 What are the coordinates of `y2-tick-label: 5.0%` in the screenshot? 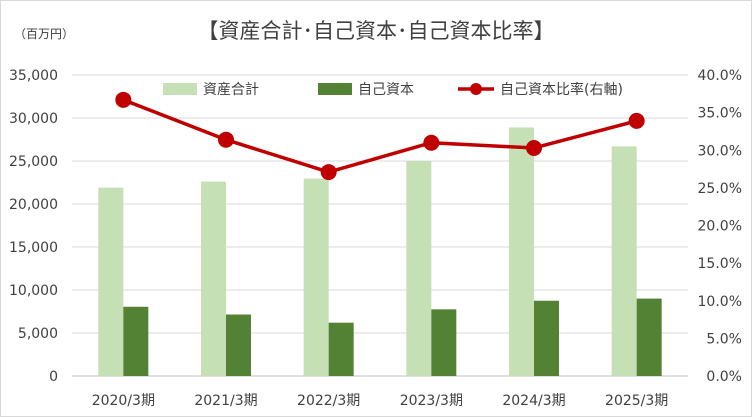 It's located at (724, 339).